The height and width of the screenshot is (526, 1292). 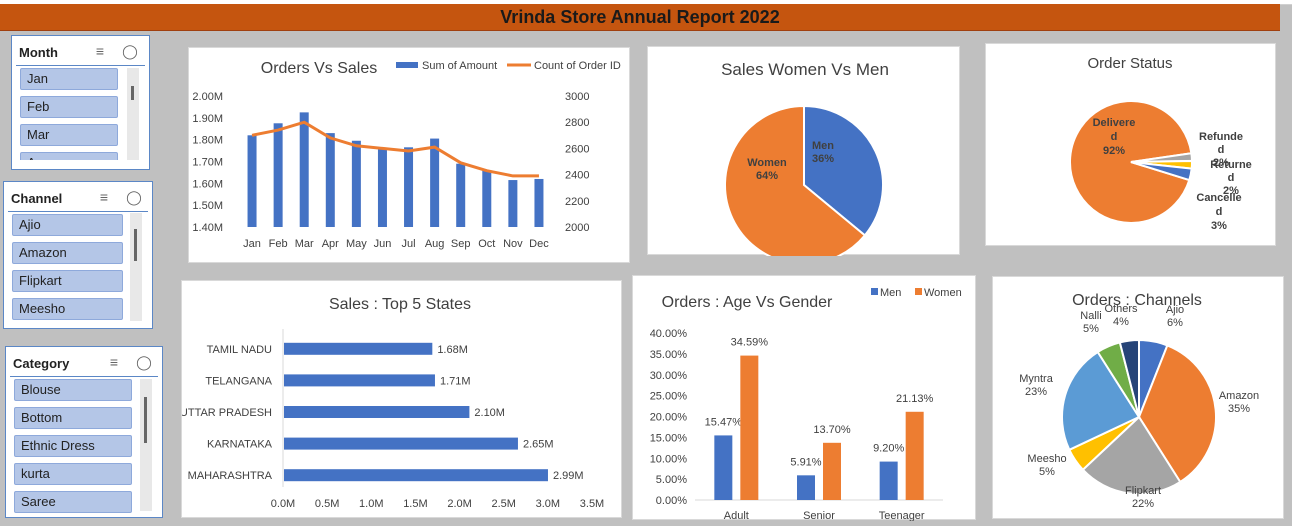 What do you see at coordinates (452, 350) in the screenshot?
I see `data-label-state: 1.68M` at bounding box center [452, 350].